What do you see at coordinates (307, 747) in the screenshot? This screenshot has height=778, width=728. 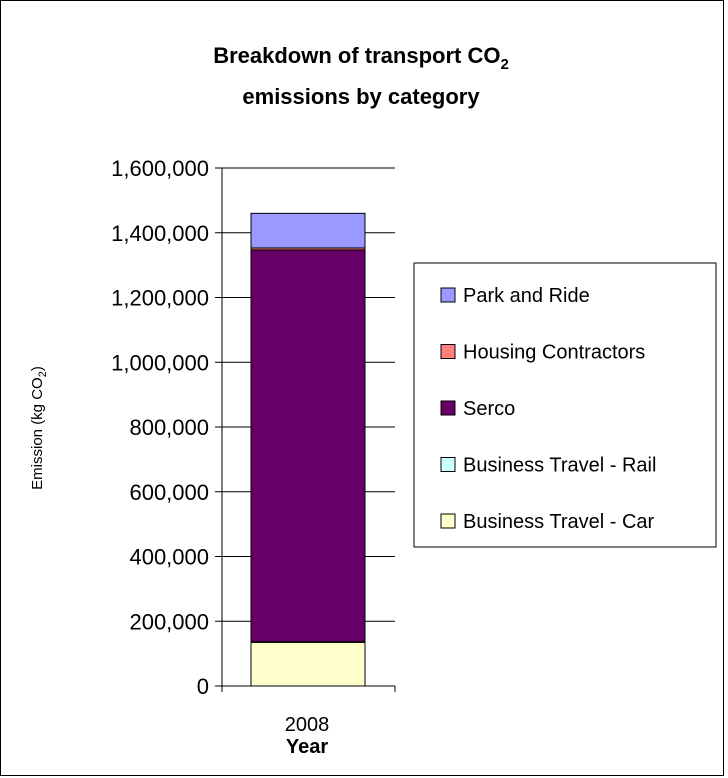 I see `x-axis-label: Year` at bounding box center [307, 747].